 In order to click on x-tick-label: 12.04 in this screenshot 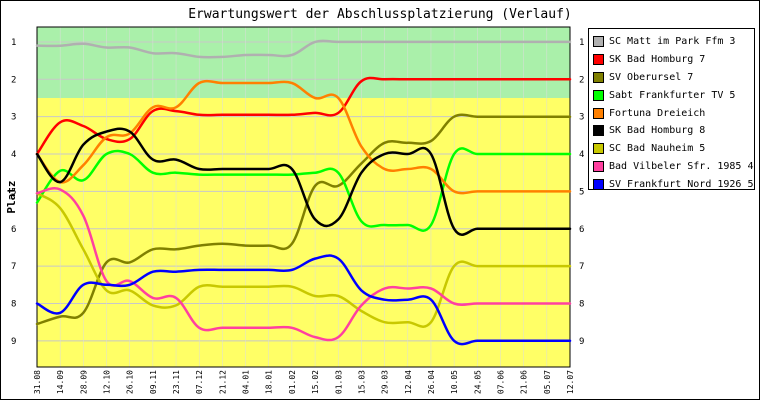, I will do `click(408, 382)`.